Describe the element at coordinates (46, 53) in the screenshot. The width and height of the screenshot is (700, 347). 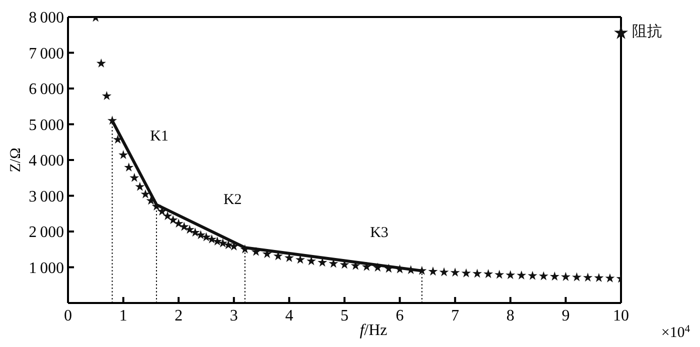
I see `y-tick-label: 7 000` at that location.